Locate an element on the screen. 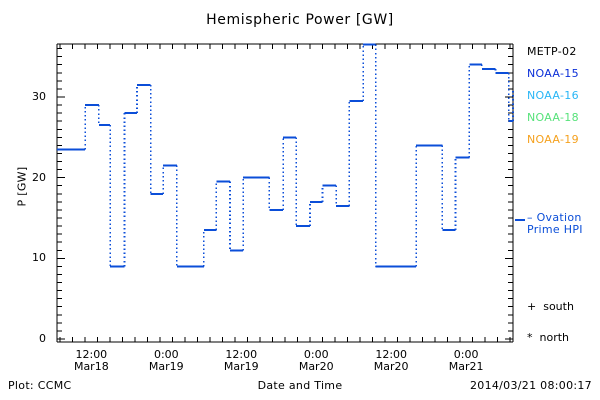 This screenshot has width=600, height=400. legend-item-noaa-15: NOAA-15 is located at coordinates (553, 73).